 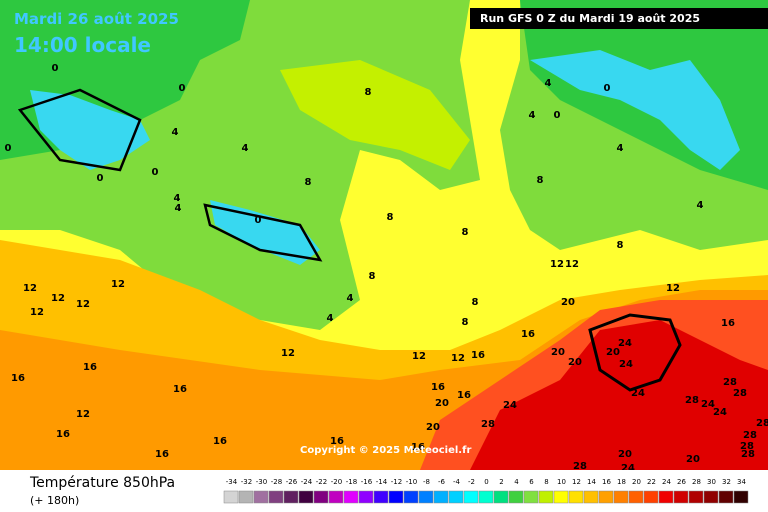 I want to click on colorbar-label: 32, so click(x=726, y=482).